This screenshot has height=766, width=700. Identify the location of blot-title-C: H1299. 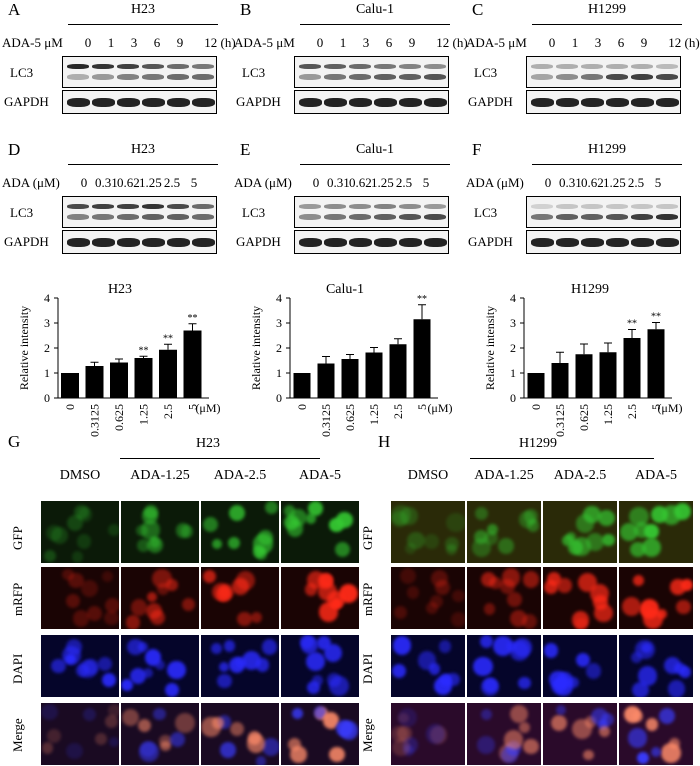
(607, 9).